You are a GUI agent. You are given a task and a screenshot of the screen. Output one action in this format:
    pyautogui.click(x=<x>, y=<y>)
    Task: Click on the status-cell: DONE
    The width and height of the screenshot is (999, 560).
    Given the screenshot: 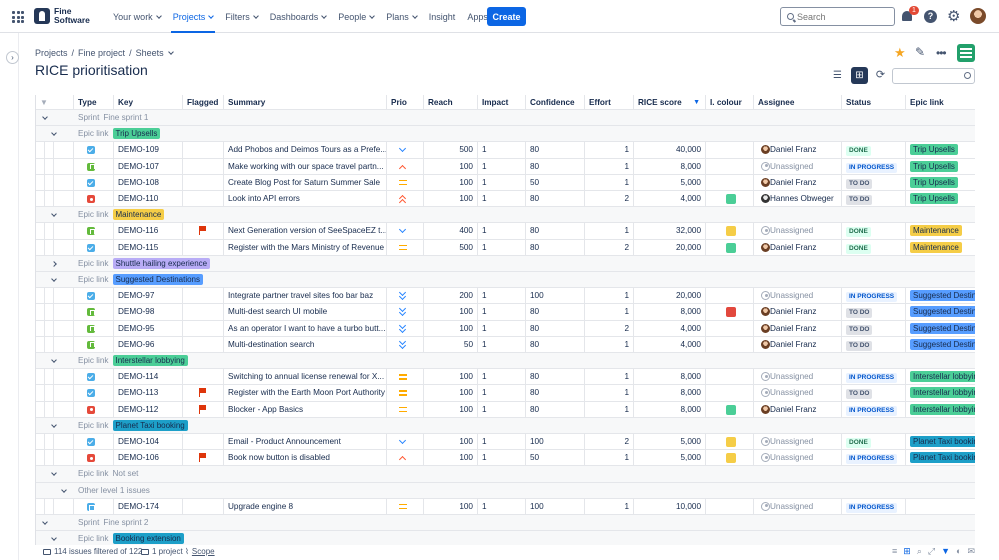 What is the action you would take?
    pyautogui.click(x=874, y=150)
    